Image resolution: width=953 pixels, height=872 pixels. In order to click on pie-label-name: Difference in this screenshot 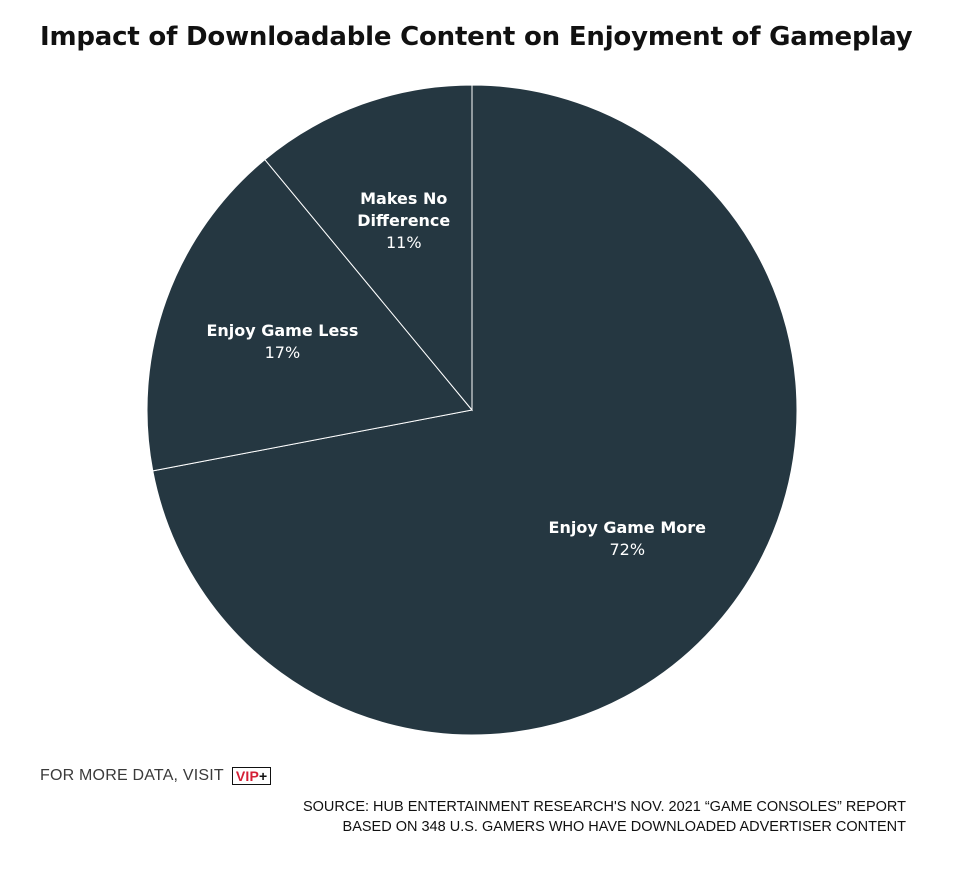, I will do `click(403, 220)`.